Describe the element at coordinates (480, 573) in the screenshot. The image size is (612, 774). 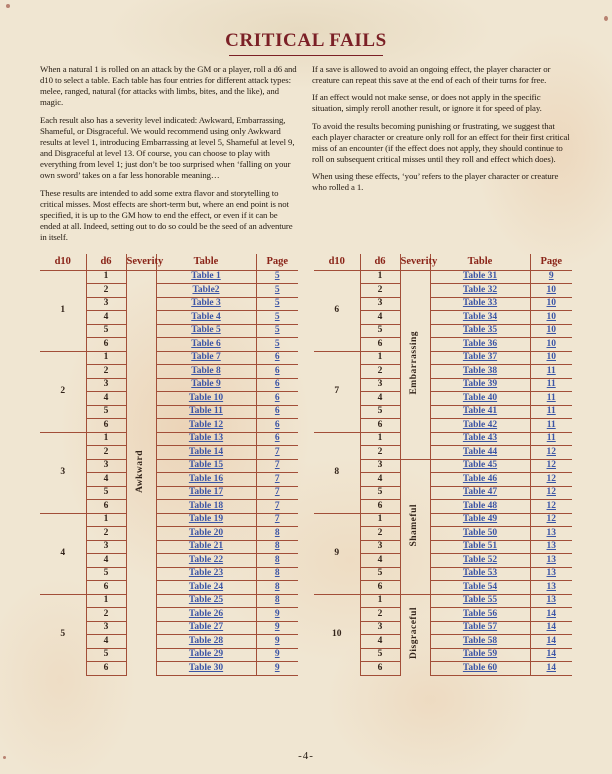
I see `table-link: Table 53` at that location.